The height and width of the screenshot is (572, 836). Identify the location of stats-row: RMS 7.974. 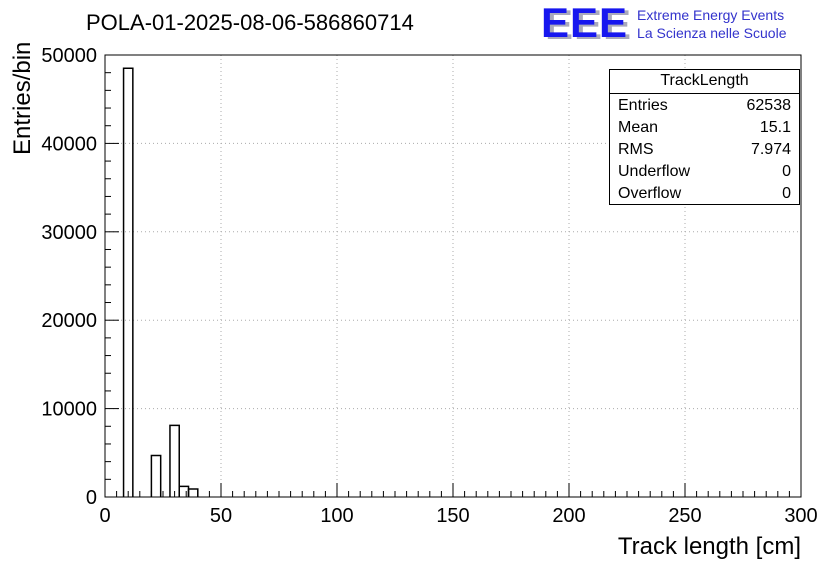
(704, 149).